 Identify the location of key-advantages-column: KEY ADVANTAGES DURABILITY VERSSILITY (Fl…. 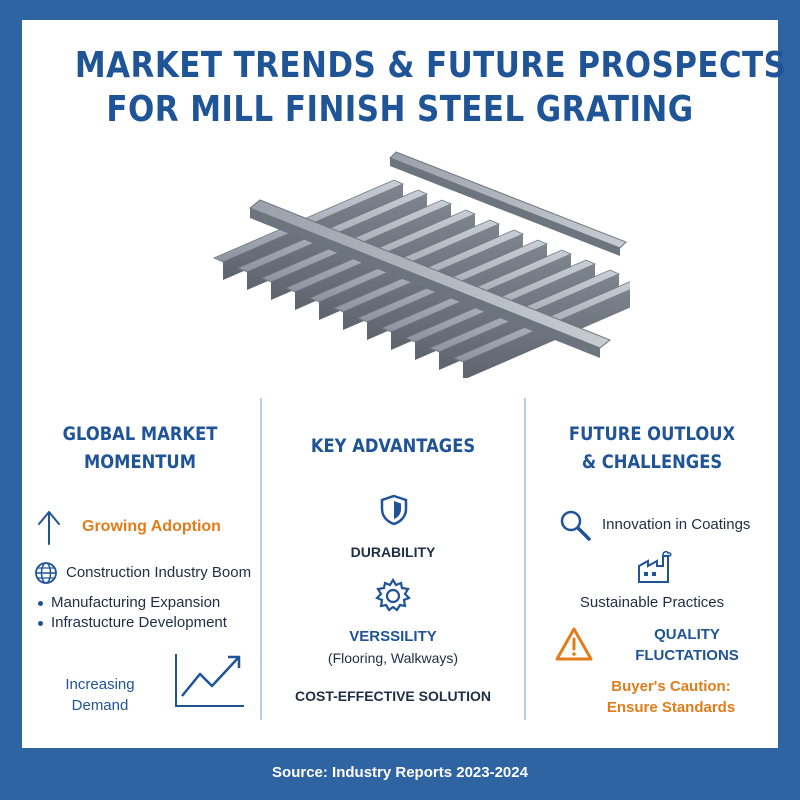
(393, 558).